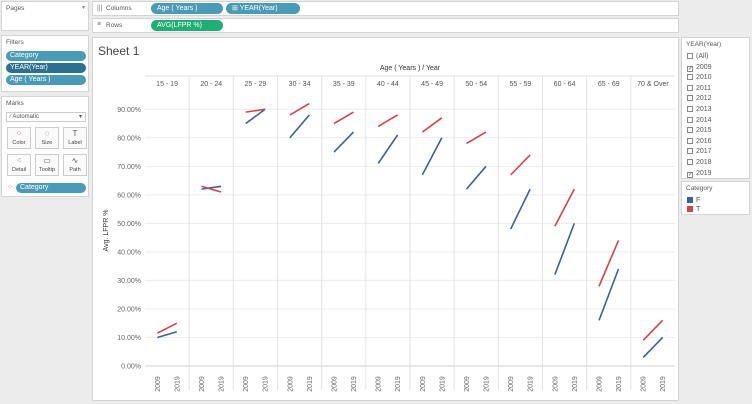 Image resolution: width=752 pixels, height=404 pixels. Describe the element at coordinates (19, 170) in the screenshot. I see `mark-button-label: Detail` at that location.